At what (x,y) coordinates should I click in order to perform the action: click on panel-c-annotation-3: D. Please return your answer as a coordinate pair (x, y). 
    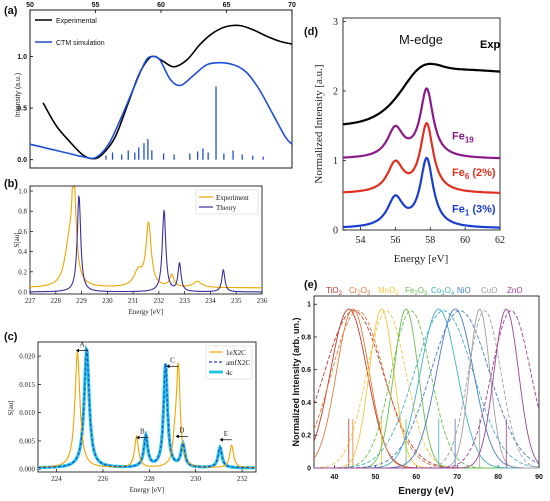
    Looking at the image, I should click on (181, 430).